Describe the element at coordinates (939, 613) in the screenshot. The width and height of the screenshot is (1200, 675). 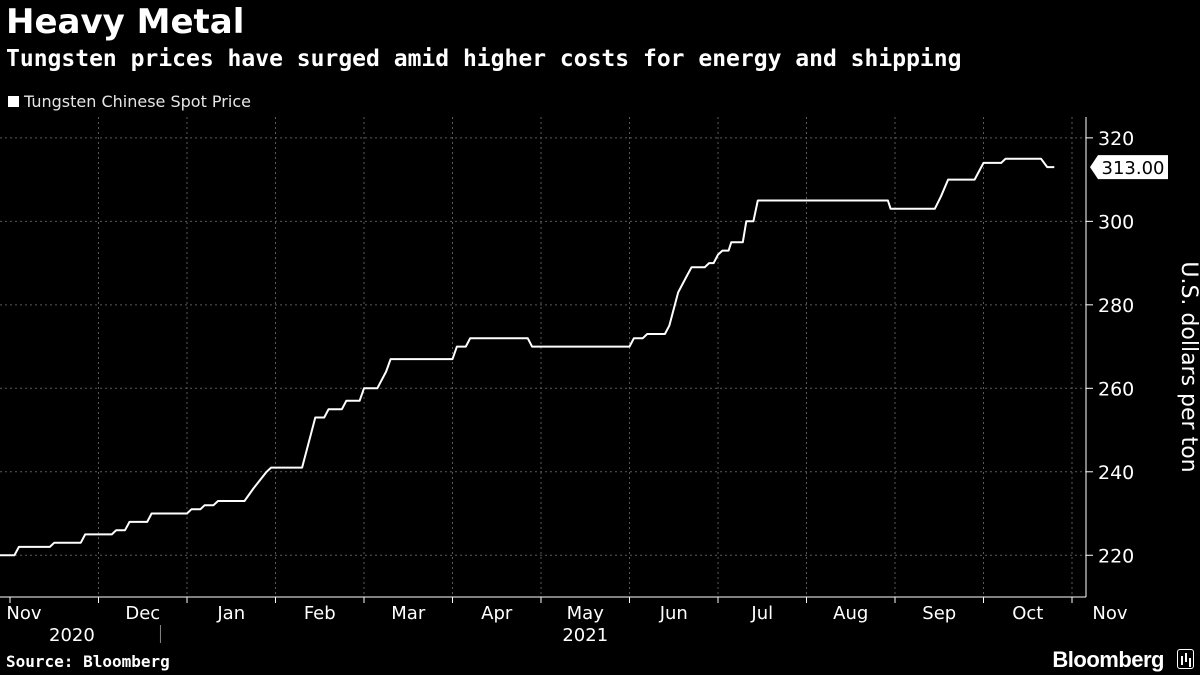
I see `x-tick-label: Sep` at that location.